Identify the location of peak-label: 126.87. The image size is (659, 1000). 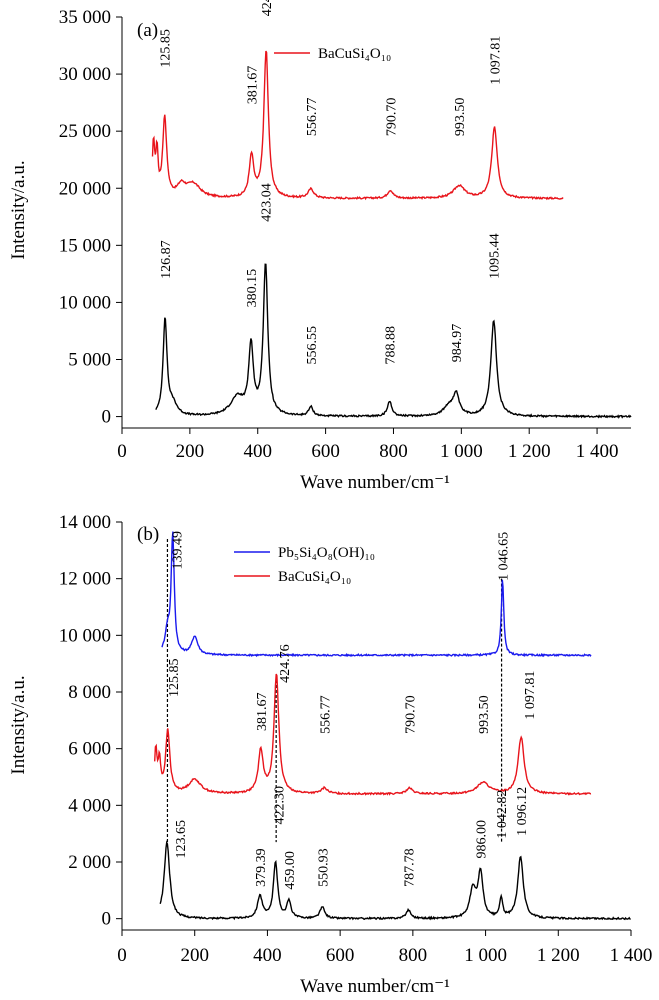
(166, 259).